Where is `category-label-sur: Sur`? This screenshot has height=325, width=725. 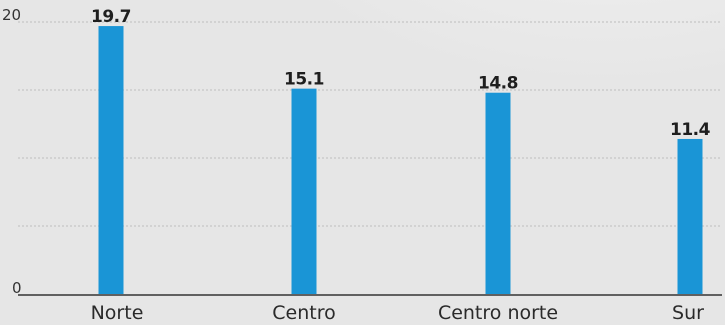 category-label-sur: Sur is located at coordinates (688, 313).